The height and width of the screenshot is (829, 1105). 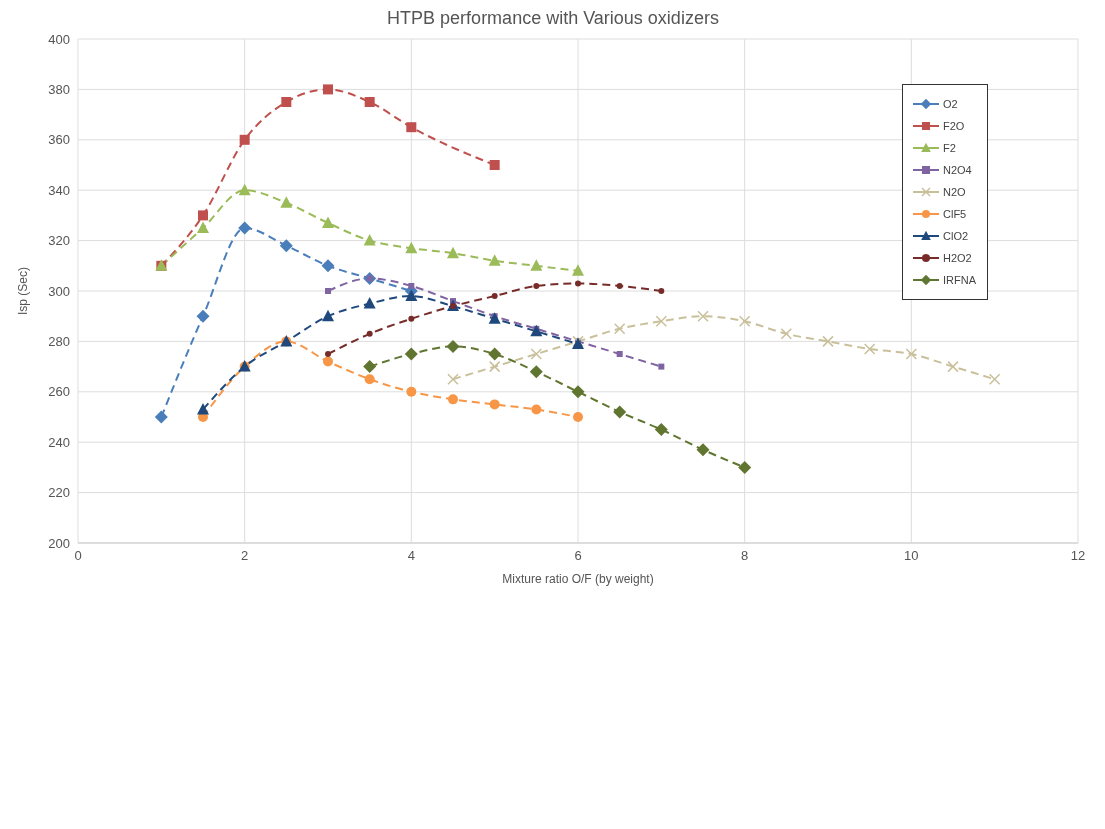 What do you see at coordinates (578, 579) in the screenshot?
I see `x-axis-title: Mixture ratio O/F (by weight)` at bounding box center [578, 579].